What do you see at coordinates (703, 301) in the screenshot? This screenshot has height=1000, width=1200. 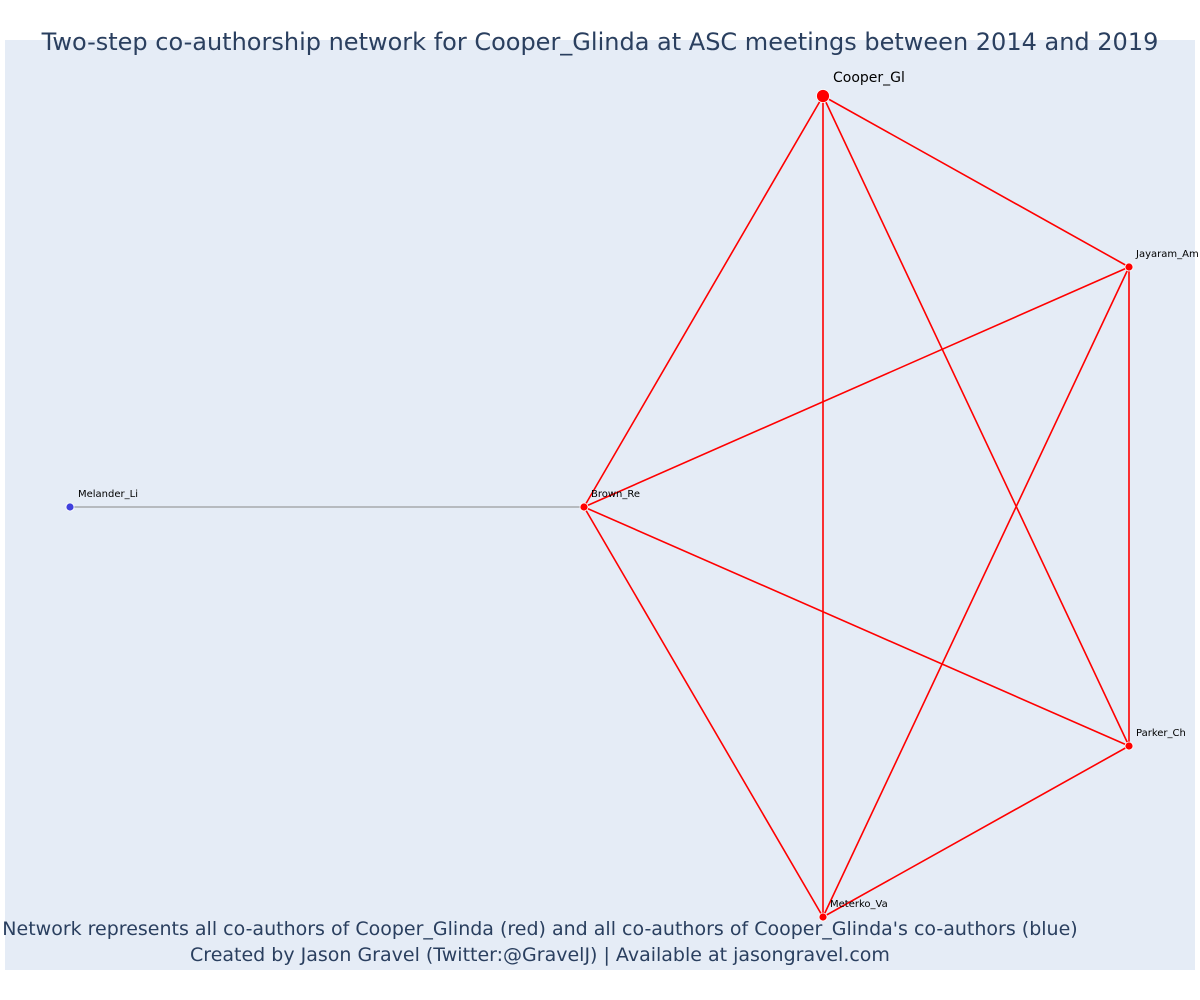 I see `edge-Cooper_Gl-Brown_Re` at bounding box center [703, 301].